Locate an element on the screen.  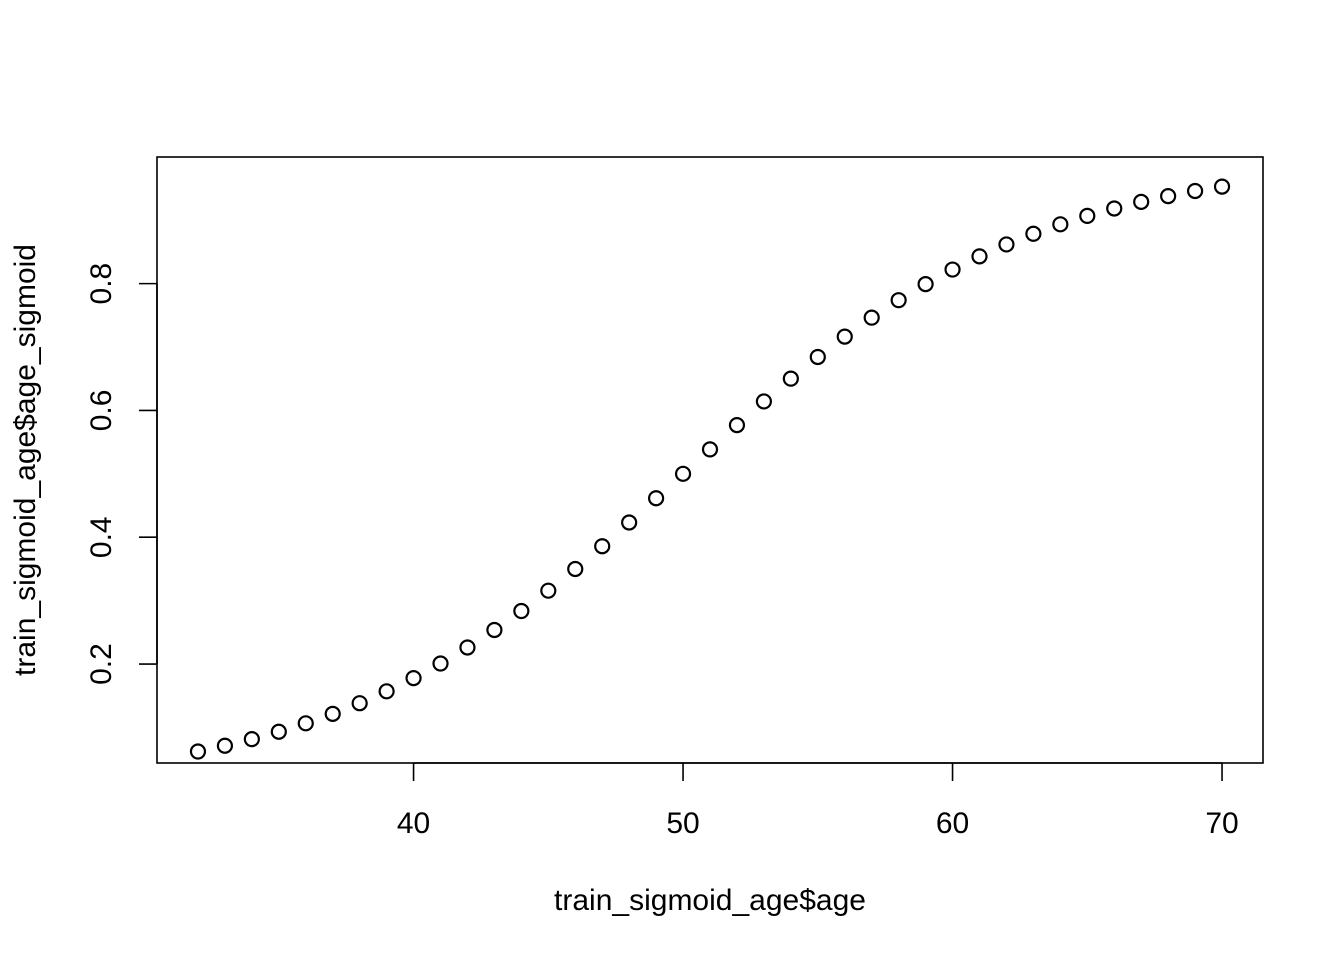
x-tick-label: 50 is located at coordinates (682, 823).